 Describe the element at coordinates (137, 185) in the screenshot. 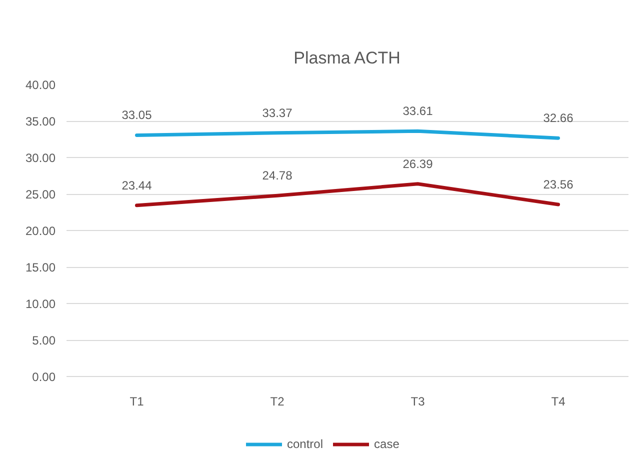

I see `data-label: 23.44` at that location.